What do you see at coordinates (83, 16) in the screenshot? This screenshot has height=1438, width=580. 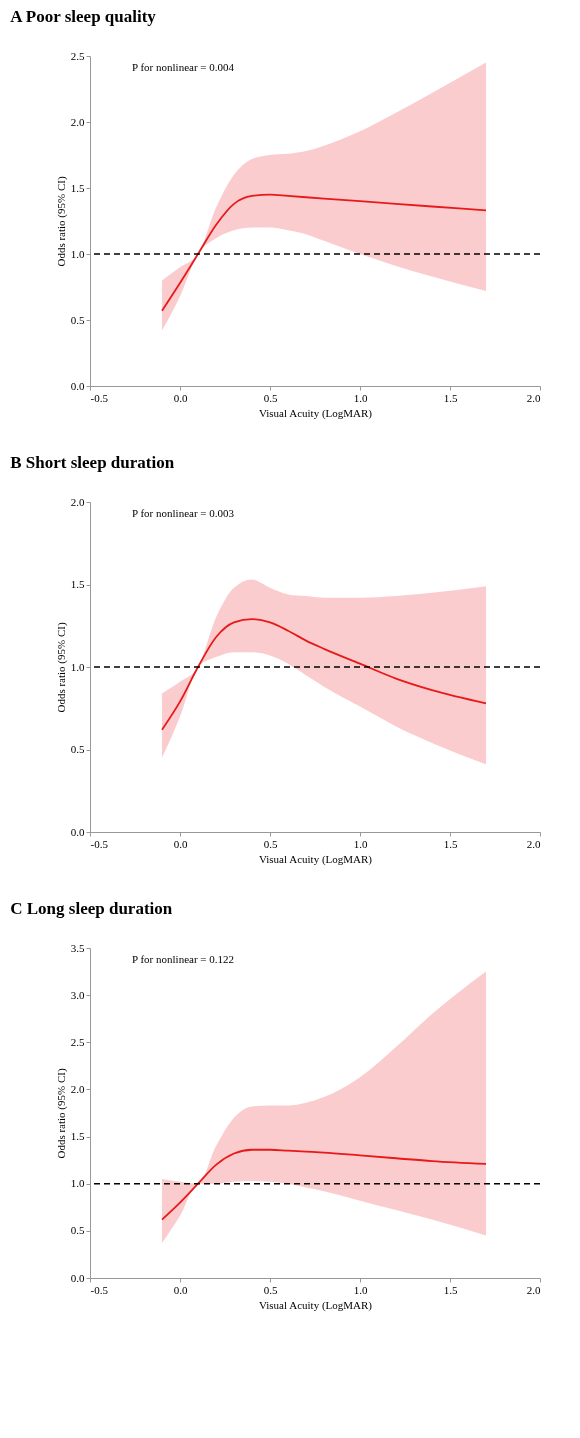 I see `chart-title: A Poor sleep quality` at bounding box center [83, 16].